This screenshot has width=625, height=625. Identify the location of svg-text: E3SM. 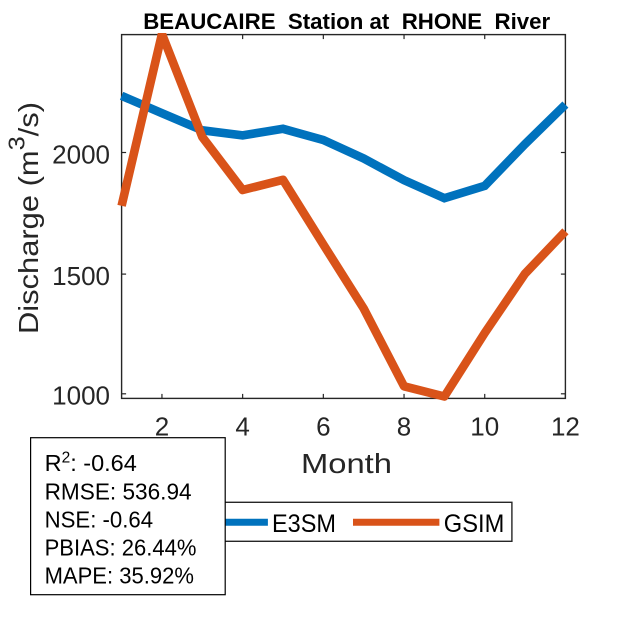
(304, 524).